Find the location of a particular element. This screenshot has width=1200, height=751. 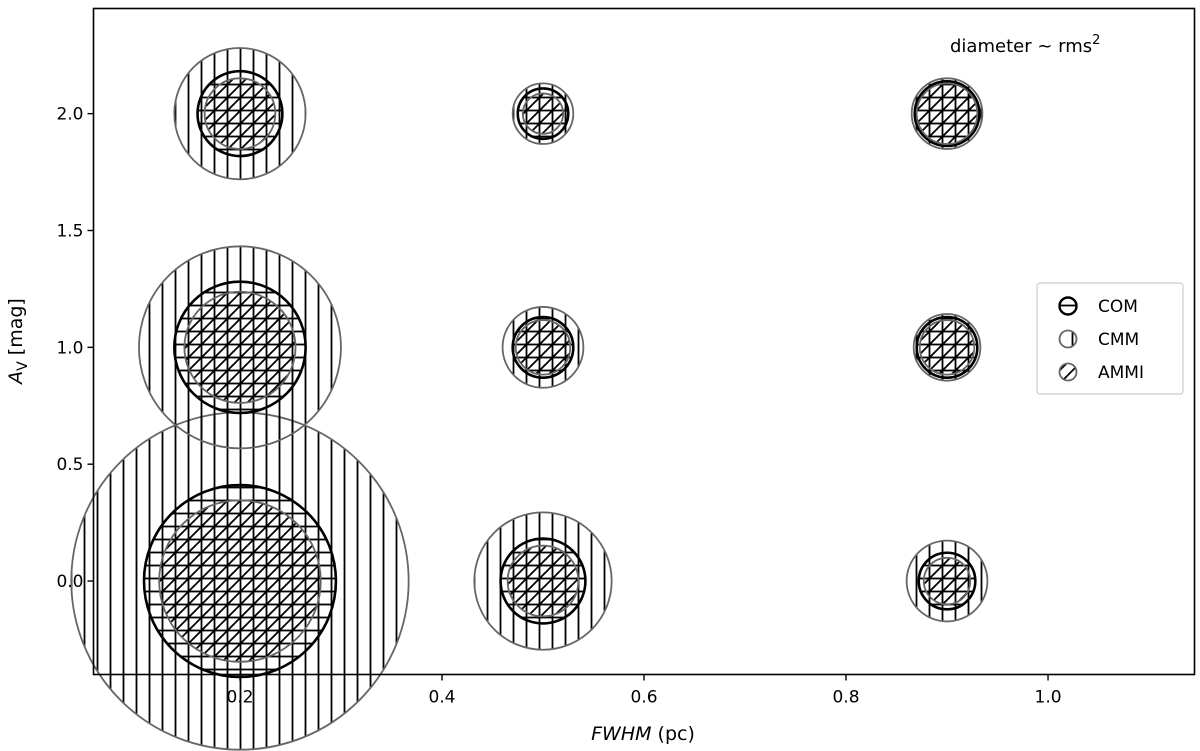

x-tick-label: 1.0 is located at coordinates (1048, 698).